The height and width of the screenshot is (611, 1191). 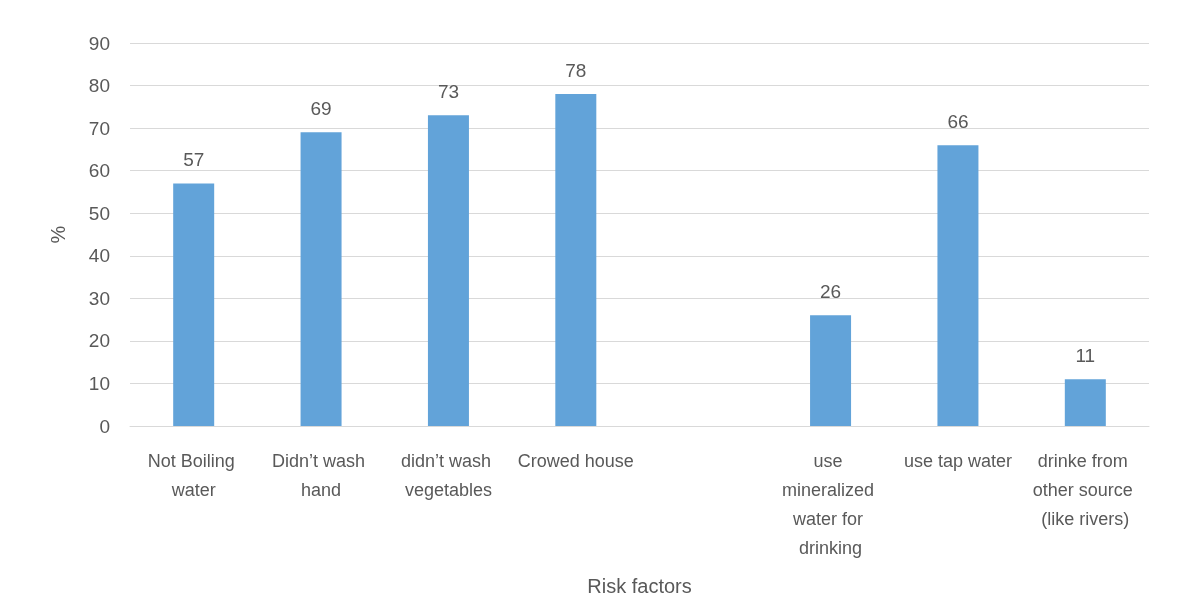 I want to click on y-tick-label: 20, so click(x=99, y=341).